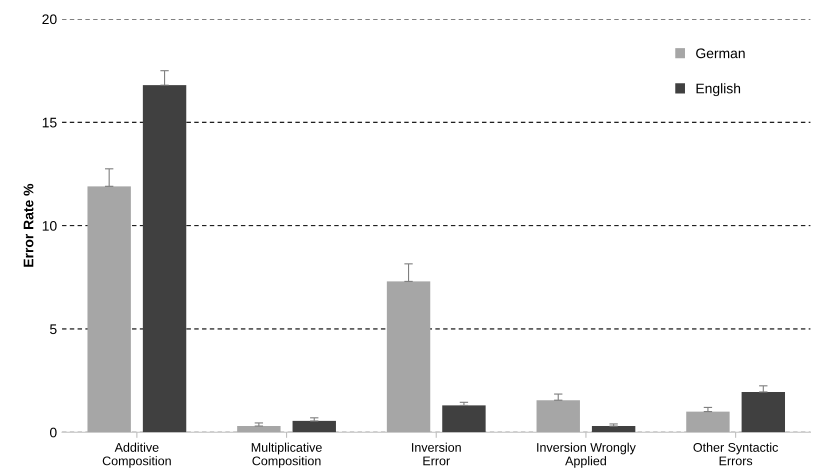 The height and width of the screenshot is (475, 827). What do you see at coordinates (53, 433) in the screenshot?
I see `y-tick-label: 0` at bounding box center [53, 433].